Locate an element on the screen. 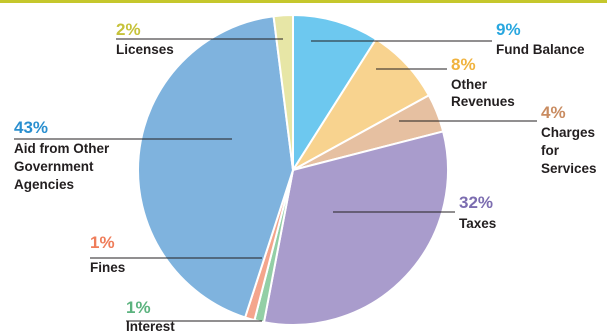 This screenshot has height=334, width=607. slice-label-fund-balance: Fund Balance is located at coordinates (540, 49).